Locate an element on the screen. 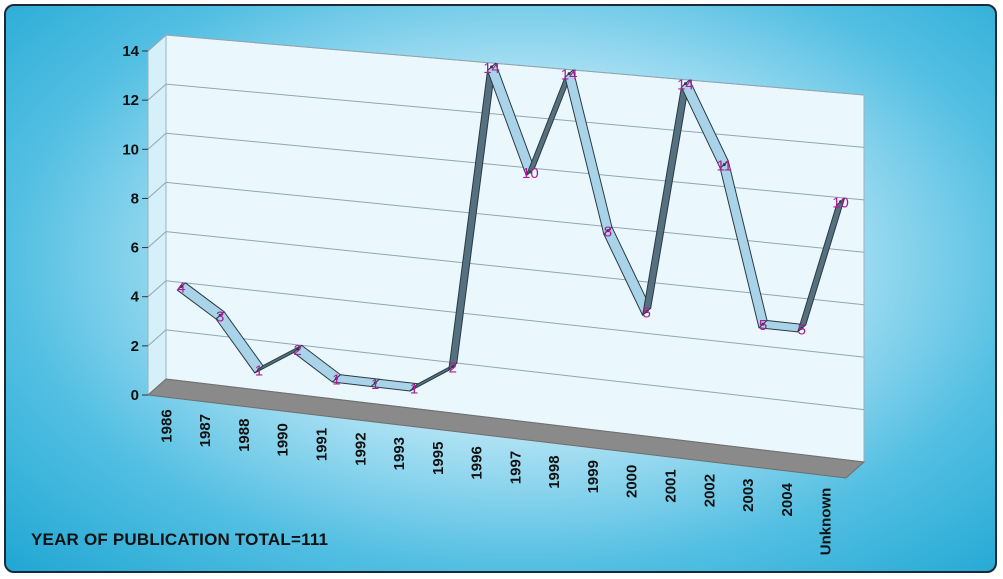 The image size is (1003, 579). x-tick-label: 1987 is located at coordinates (205, 430).